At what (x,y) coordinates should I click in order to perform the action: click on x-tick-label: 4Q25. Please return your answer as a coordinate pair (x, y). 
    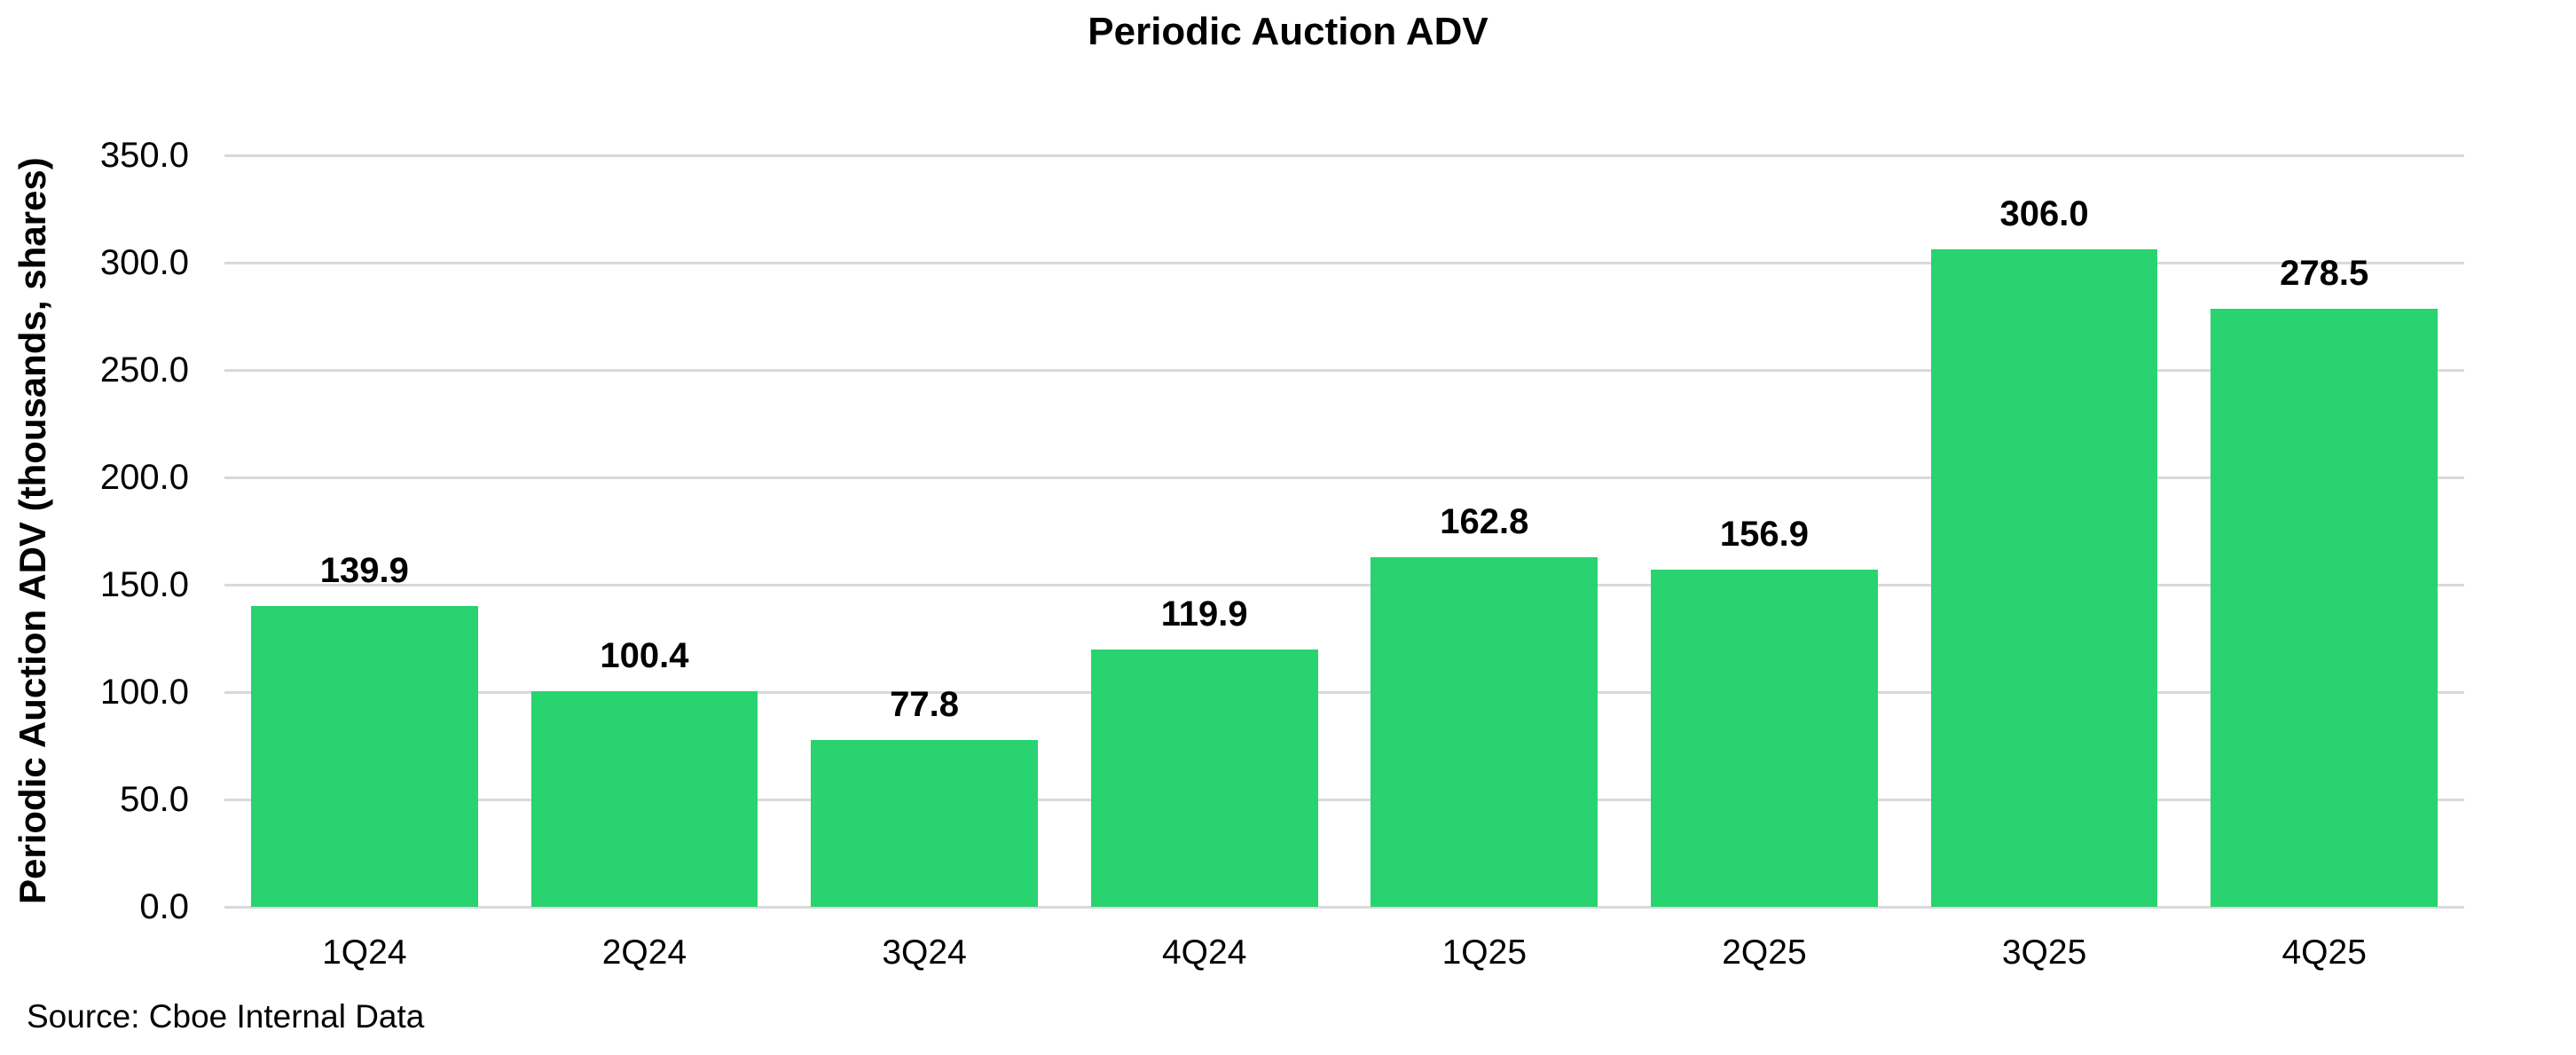
    Looking at the image, I should click on (2324, 952).